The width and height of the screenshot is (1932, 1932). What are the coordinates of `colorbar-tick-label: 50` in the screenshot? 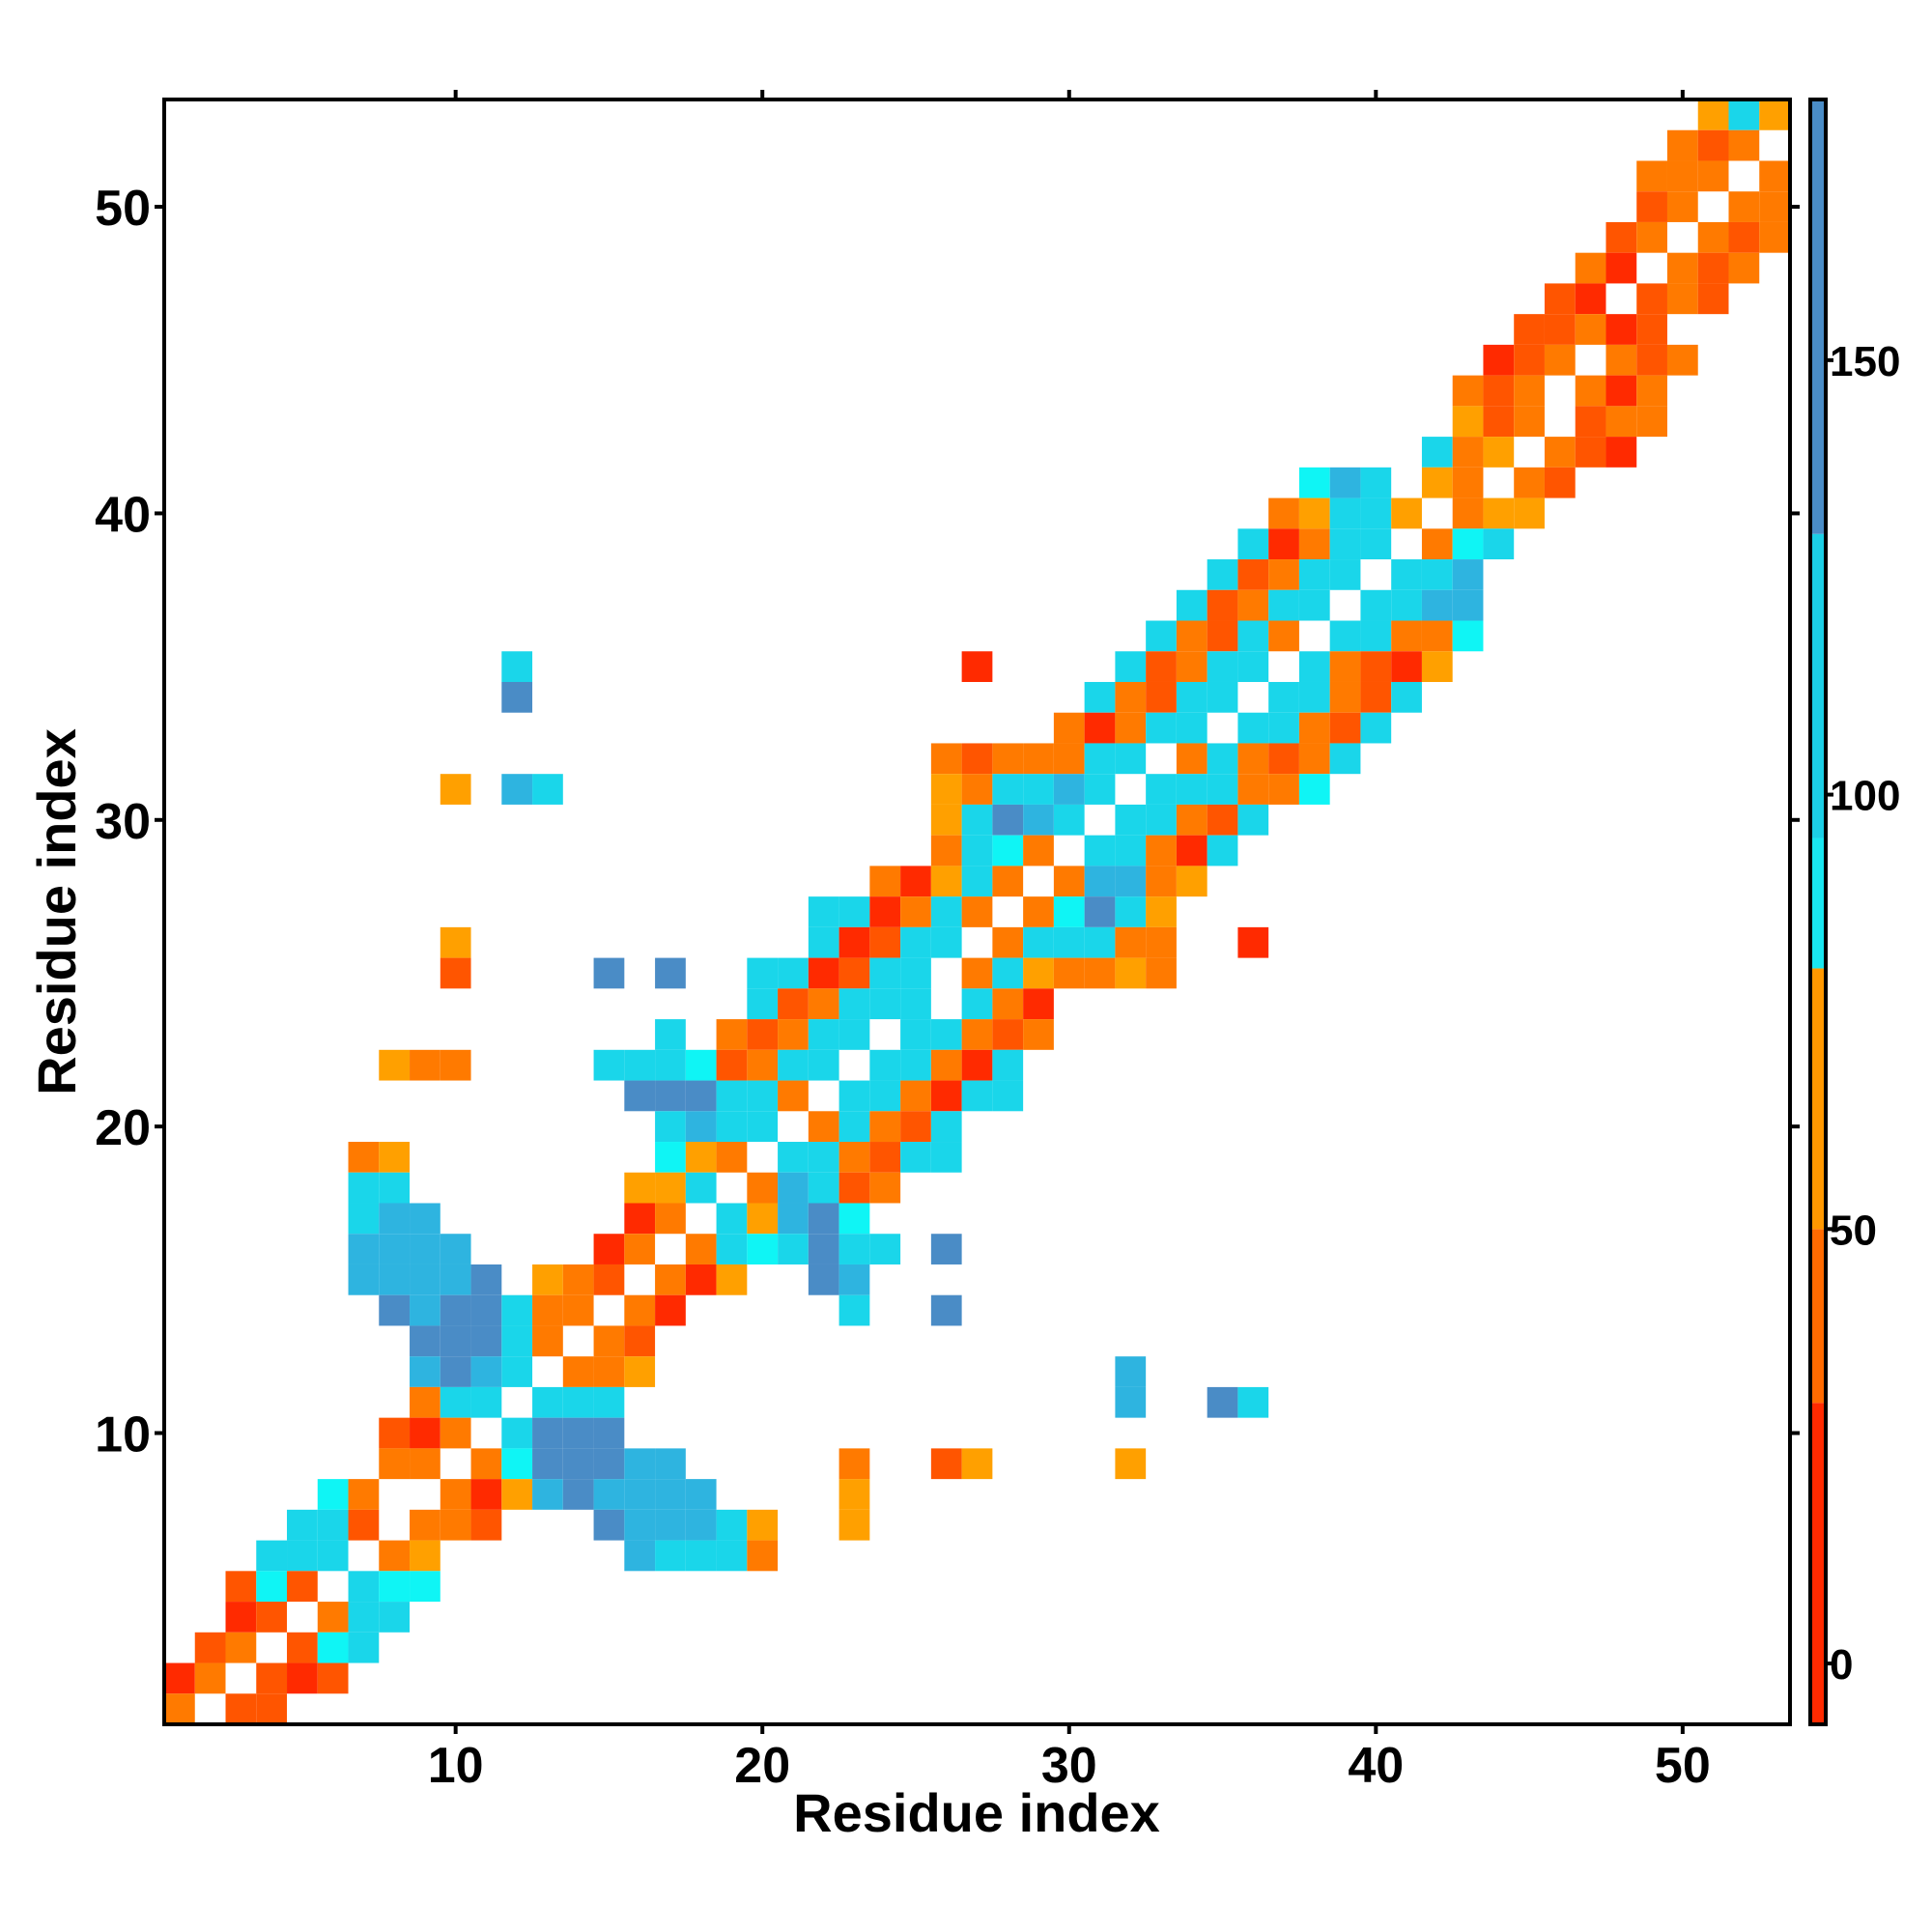 It's located at (1853, 1230).